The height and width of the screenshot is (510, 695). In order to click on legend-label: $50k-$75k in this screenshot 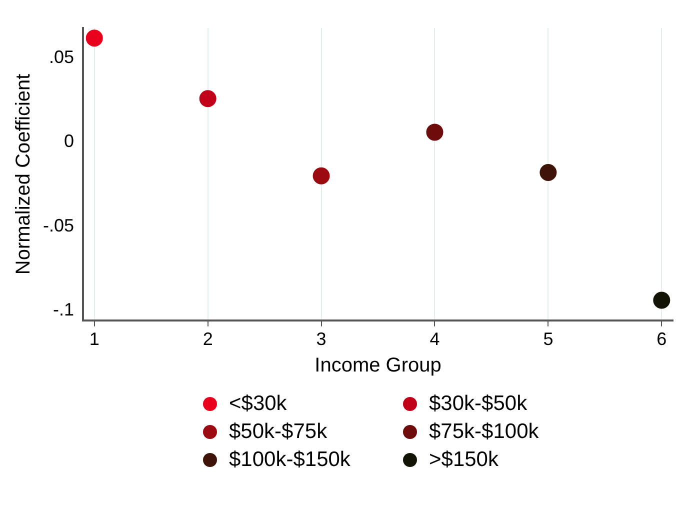, I will do `click(278, 432)`.